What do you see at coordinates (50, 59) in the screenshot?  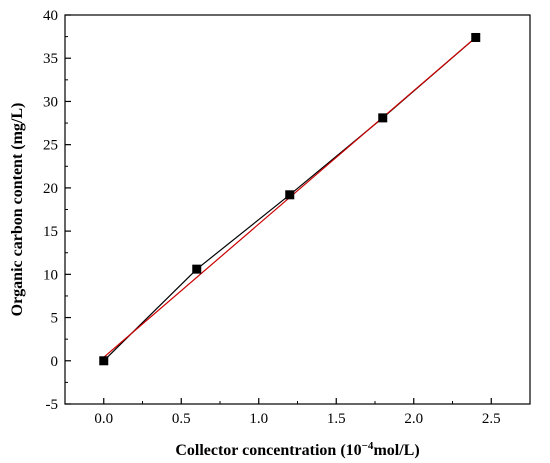 I see `y-tick-label: 35` at bounding box center [50, 59].